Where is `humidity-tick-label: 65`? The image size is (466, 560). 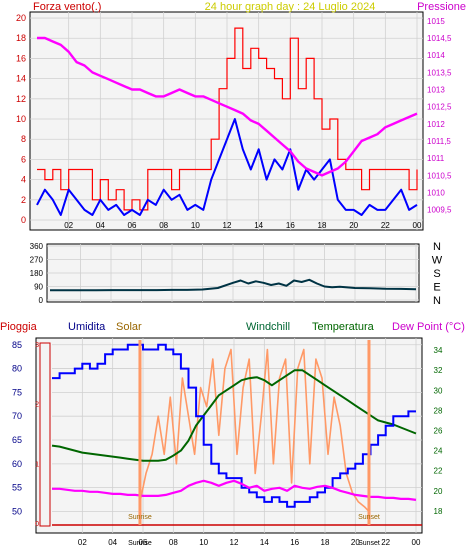 humidity-tick-label: 65 is located at coordinates (17, 440).